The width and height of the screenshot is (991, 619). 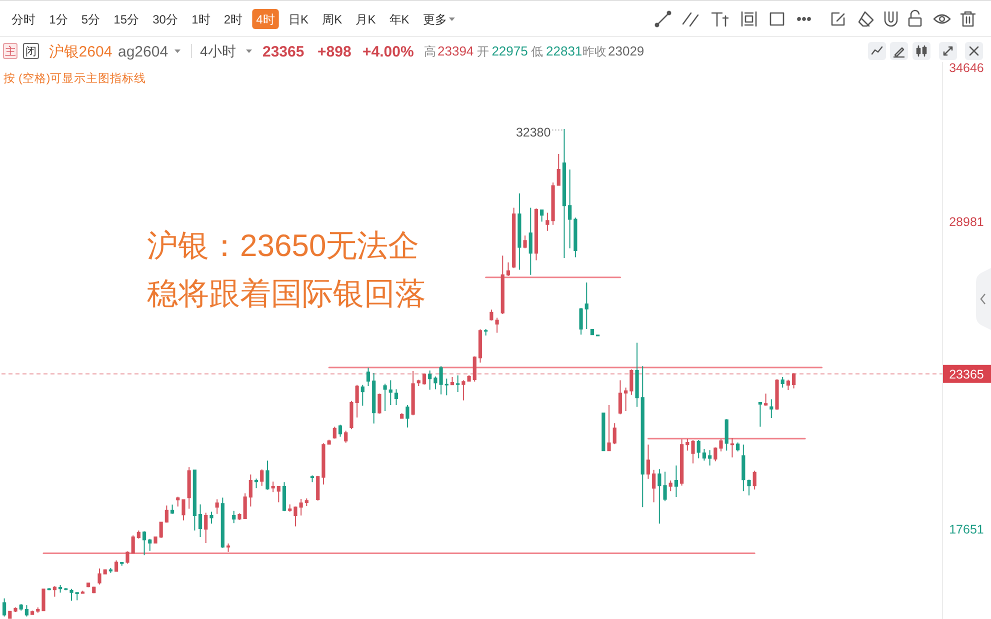 What do you see at coordinates (594, 51) in the screenshot?
I see `text: 昨收` at bounding box center [594, 51].